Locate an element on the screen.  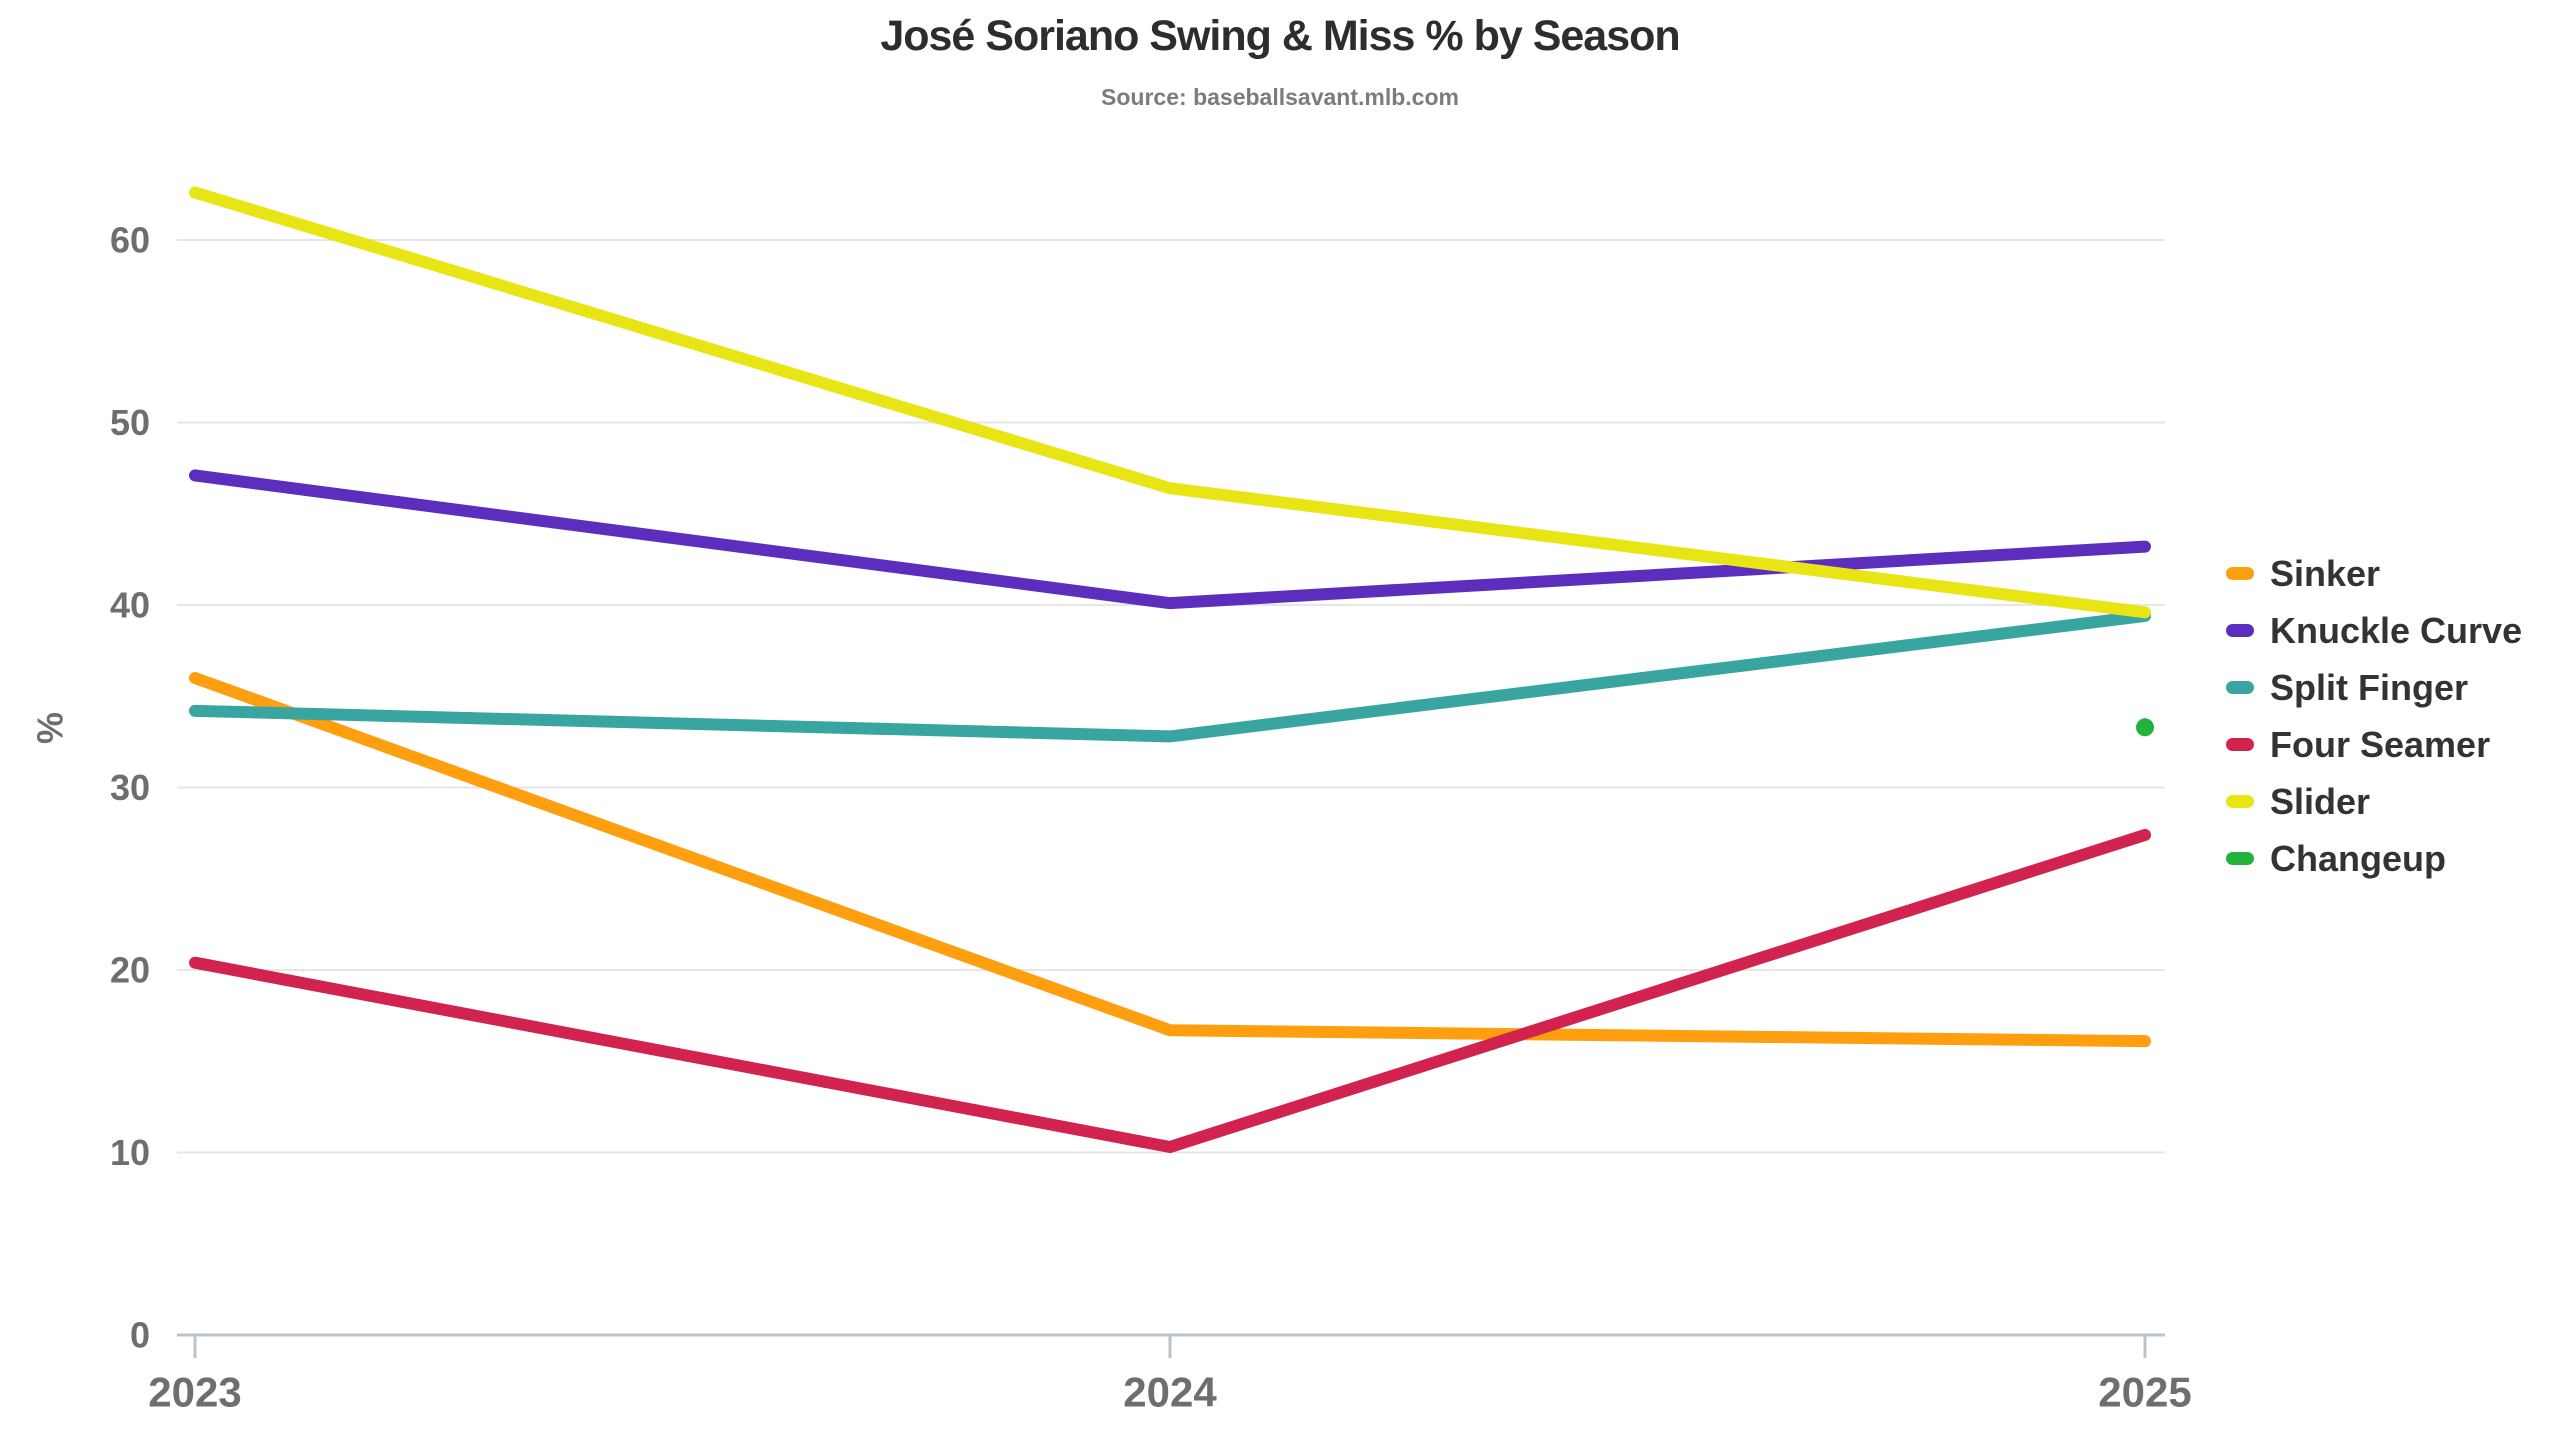
legend-item-sinker: Sinker is located at coordinates (2374, 573).